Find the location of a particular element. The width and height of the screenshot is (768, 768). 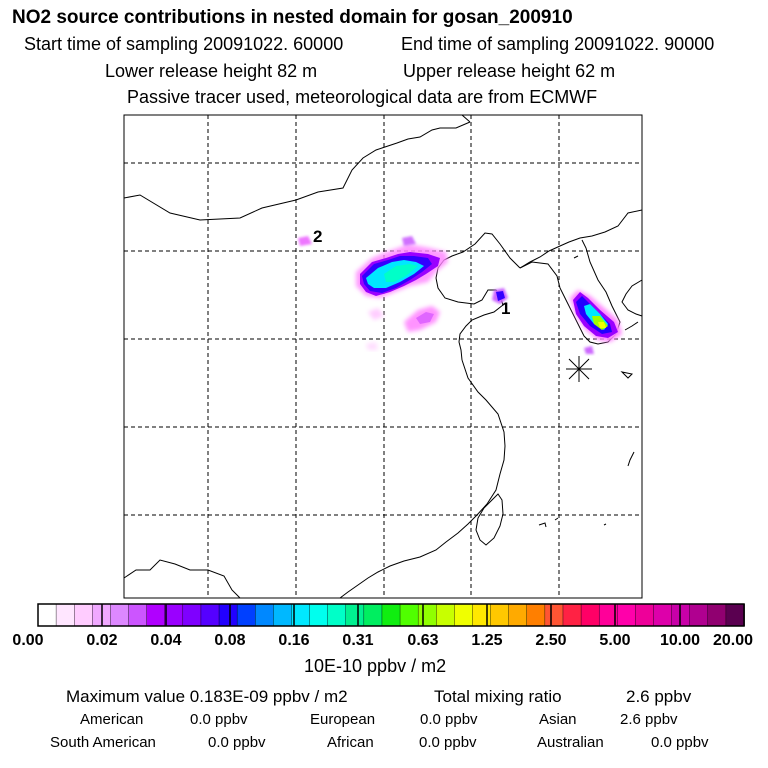

maximum-value-label: Maximum value 0.183E-09 ppbv / m2 is located at coordinates (207, 696).